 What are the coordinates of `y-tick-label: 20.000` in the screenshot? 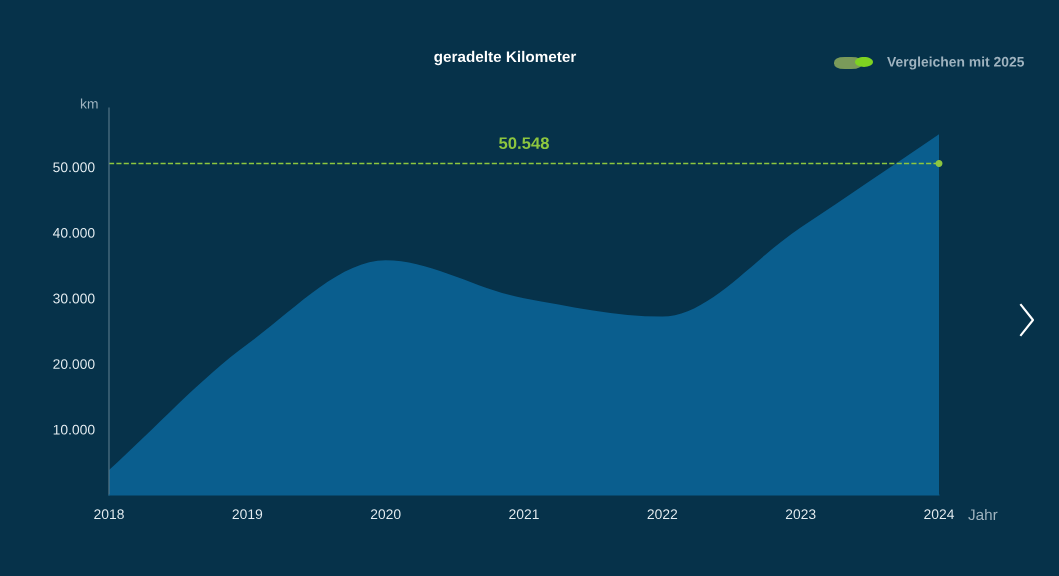 It's located at (74, 364).